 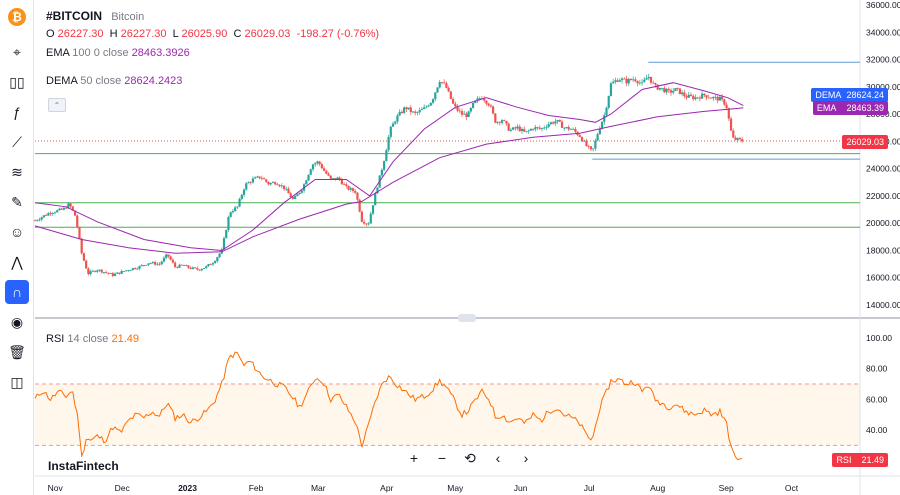 What do you see at coordinates (17, 381) in the screenshot?
I see `camera-icon: ◫` at bounding box center [17, 381].